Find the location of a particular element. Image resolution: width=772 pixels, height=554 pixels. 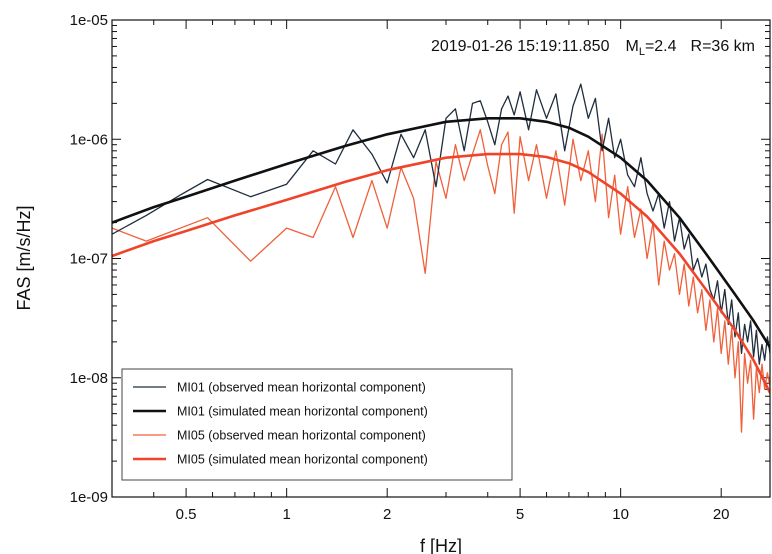

y-tick-label: 1e-08 is located at coordinates (89, 378).